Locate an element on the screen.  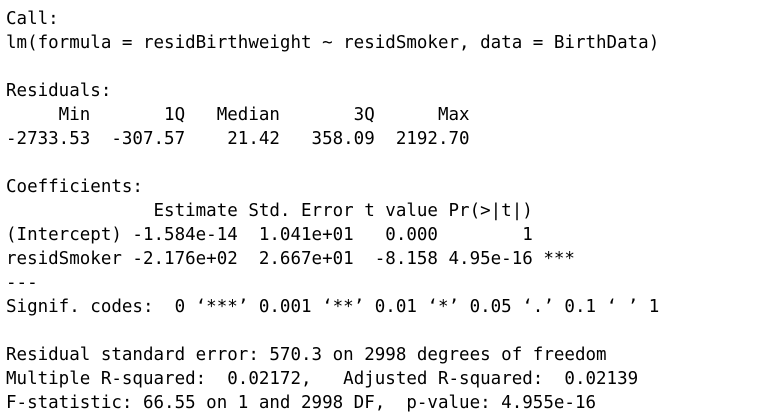
coefficients-column-headers: Estimate Std. Error t value Pr(>|t|) is located at coordinates (290, 211).